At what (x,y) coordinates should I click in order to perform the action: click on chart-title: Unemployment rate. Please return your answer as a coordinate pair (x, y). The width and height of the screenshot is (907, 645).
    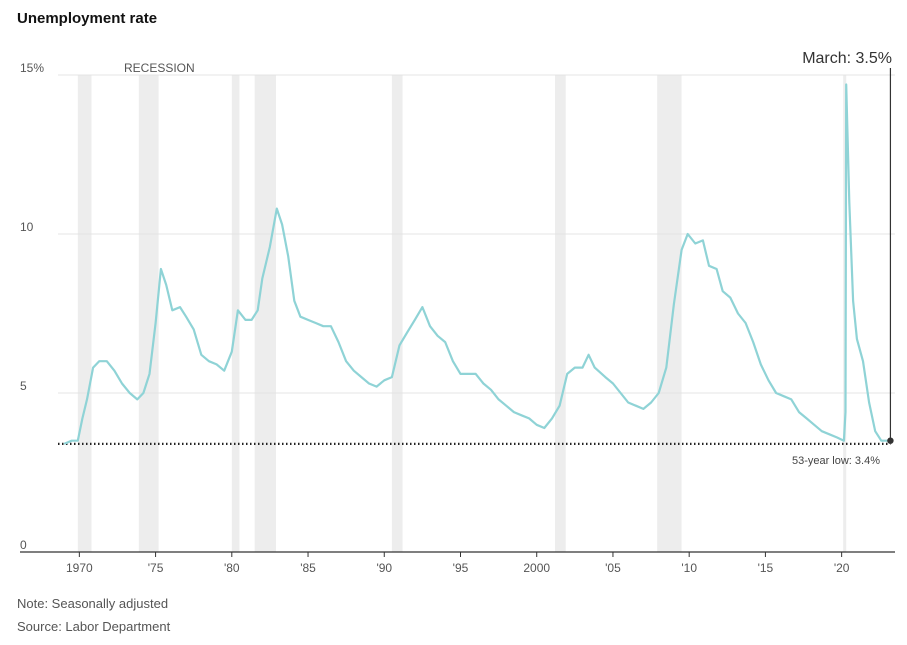
    Looking at the image, I should click on (87, 18).